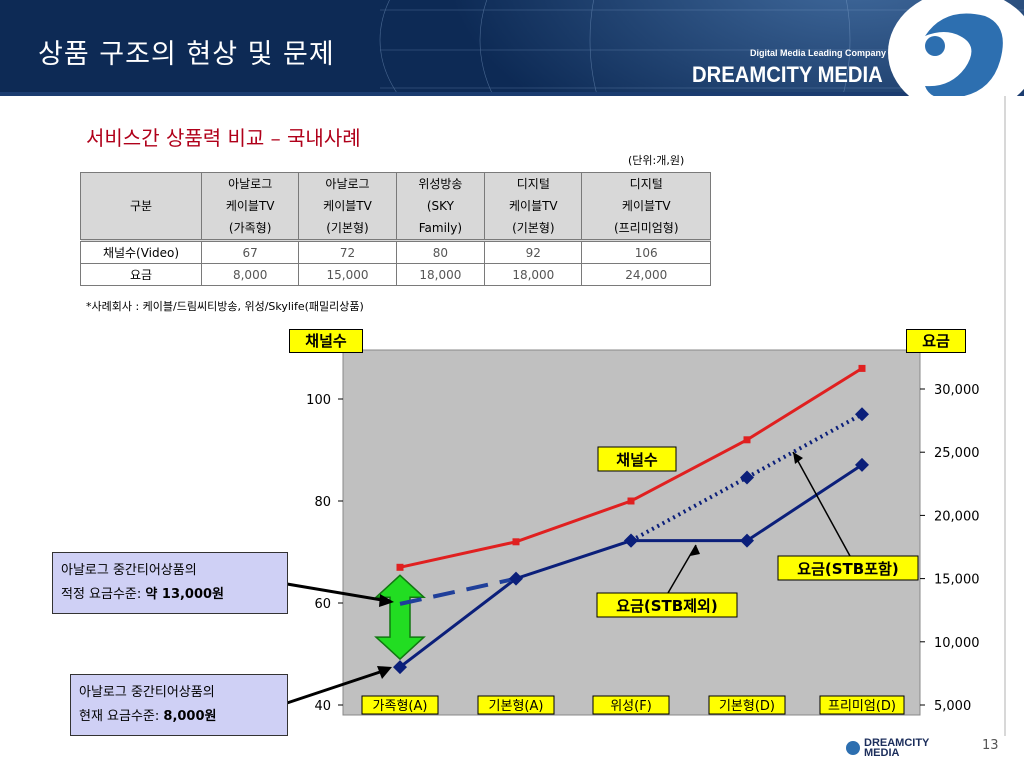 This screenshot has height=768, width=1024. Describe the element at coordinates (853, 748) in the screenshot. I see `footer-logo-icon` at that location.